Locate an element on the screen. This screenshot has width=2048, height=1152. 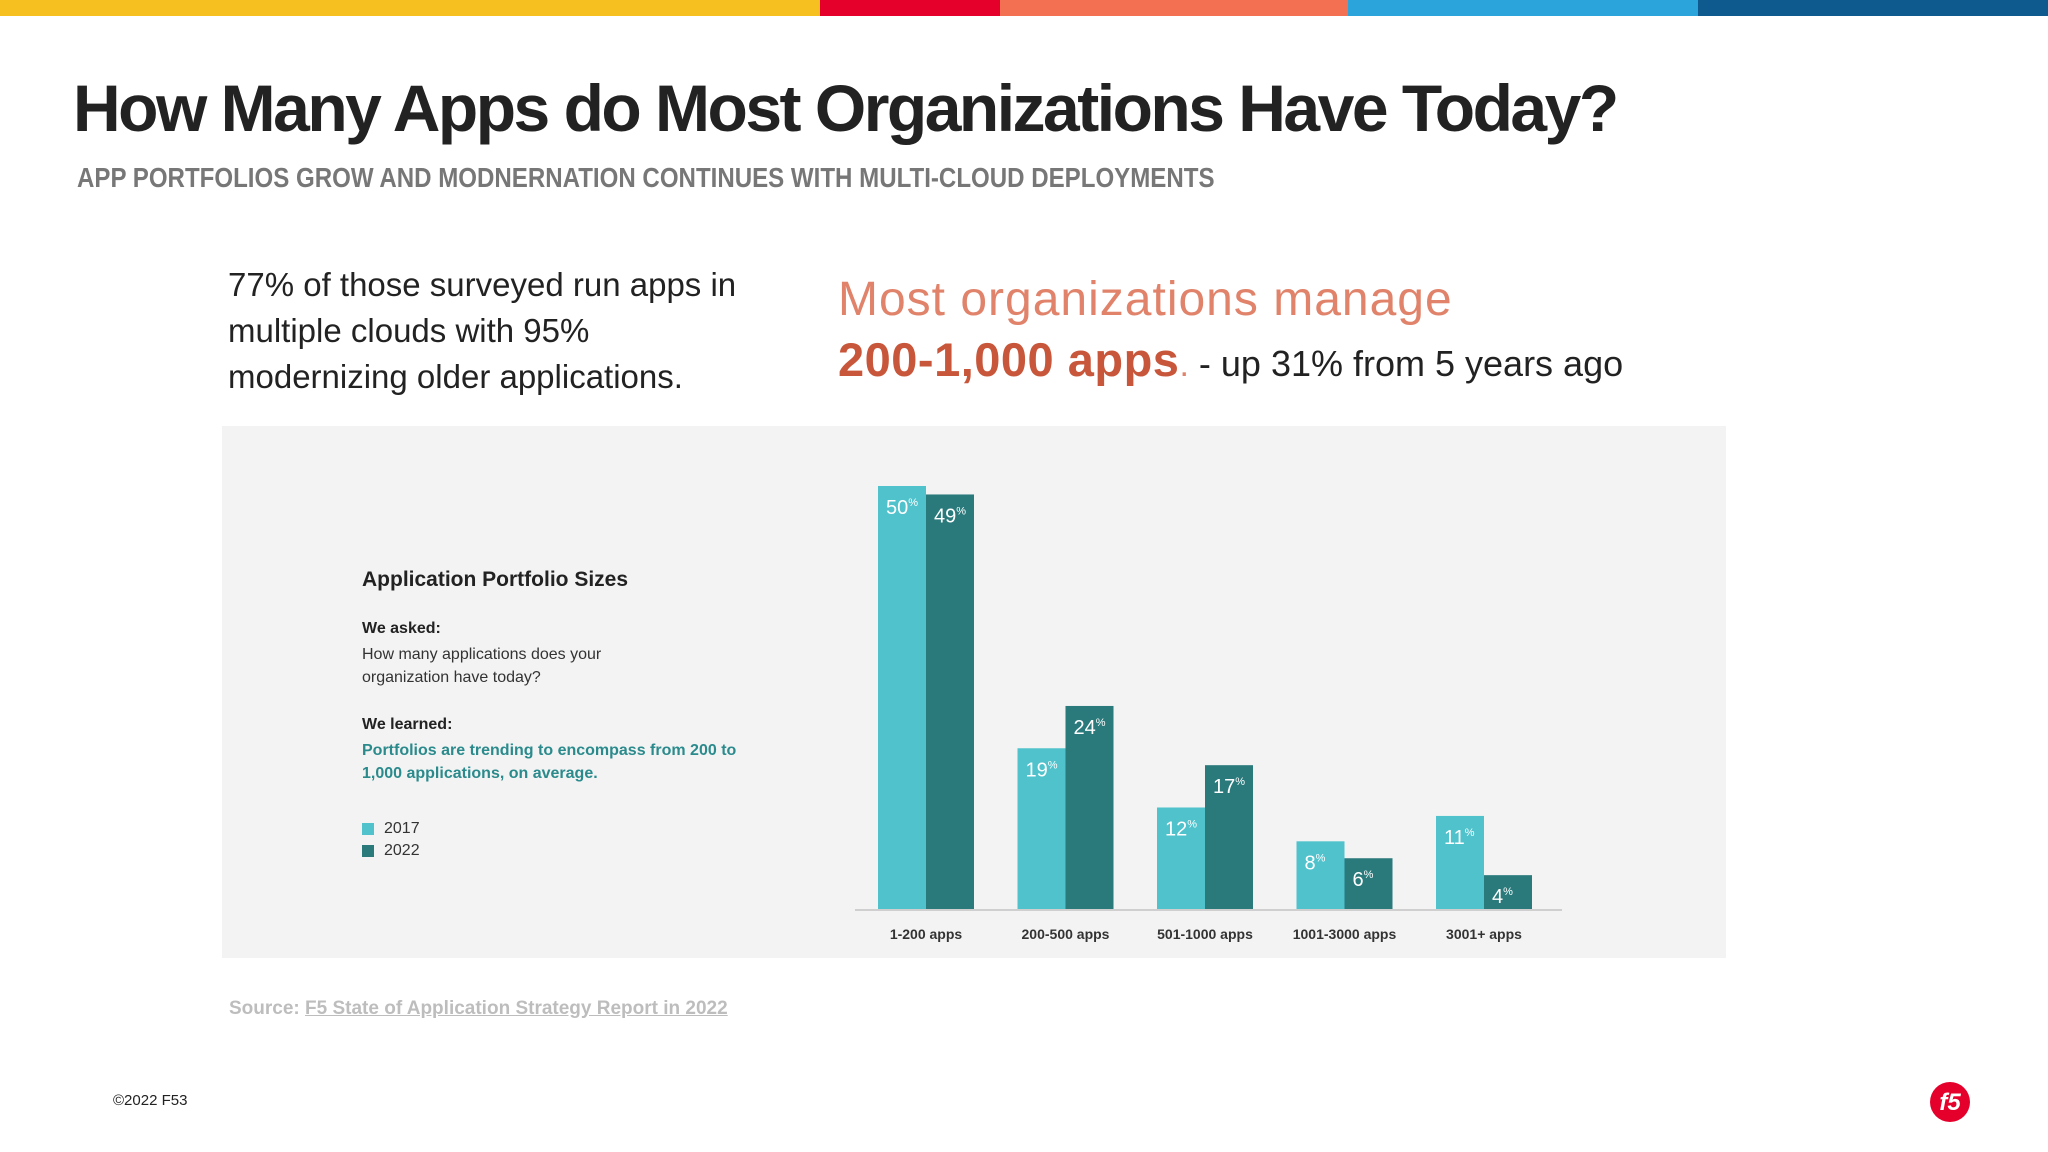
top-color-bar is located at coordinates (1024, 8).